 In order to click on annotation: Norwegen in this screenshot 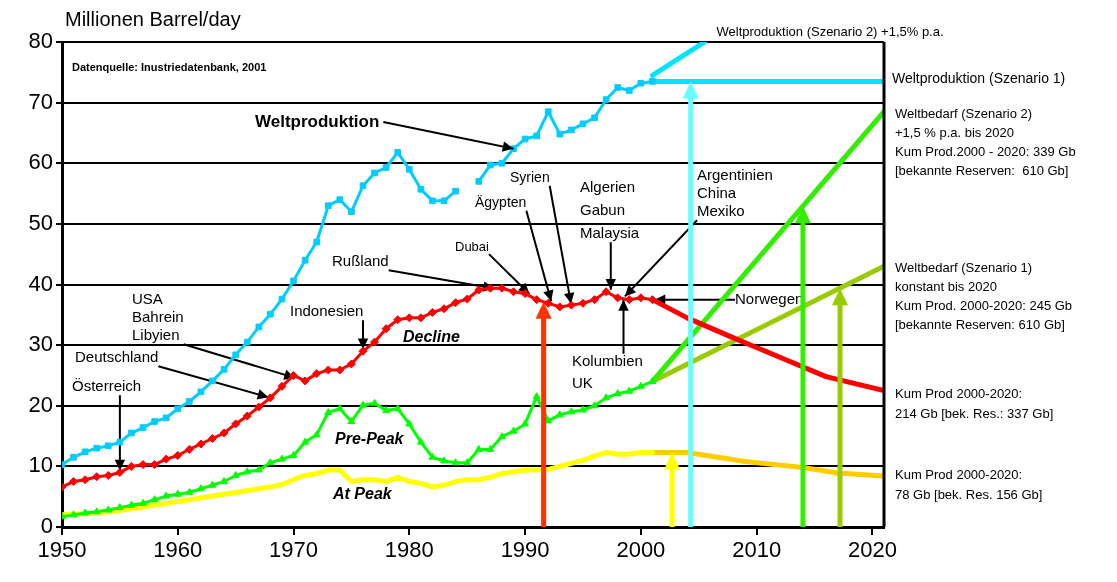, I will do `click(769, 299)`.